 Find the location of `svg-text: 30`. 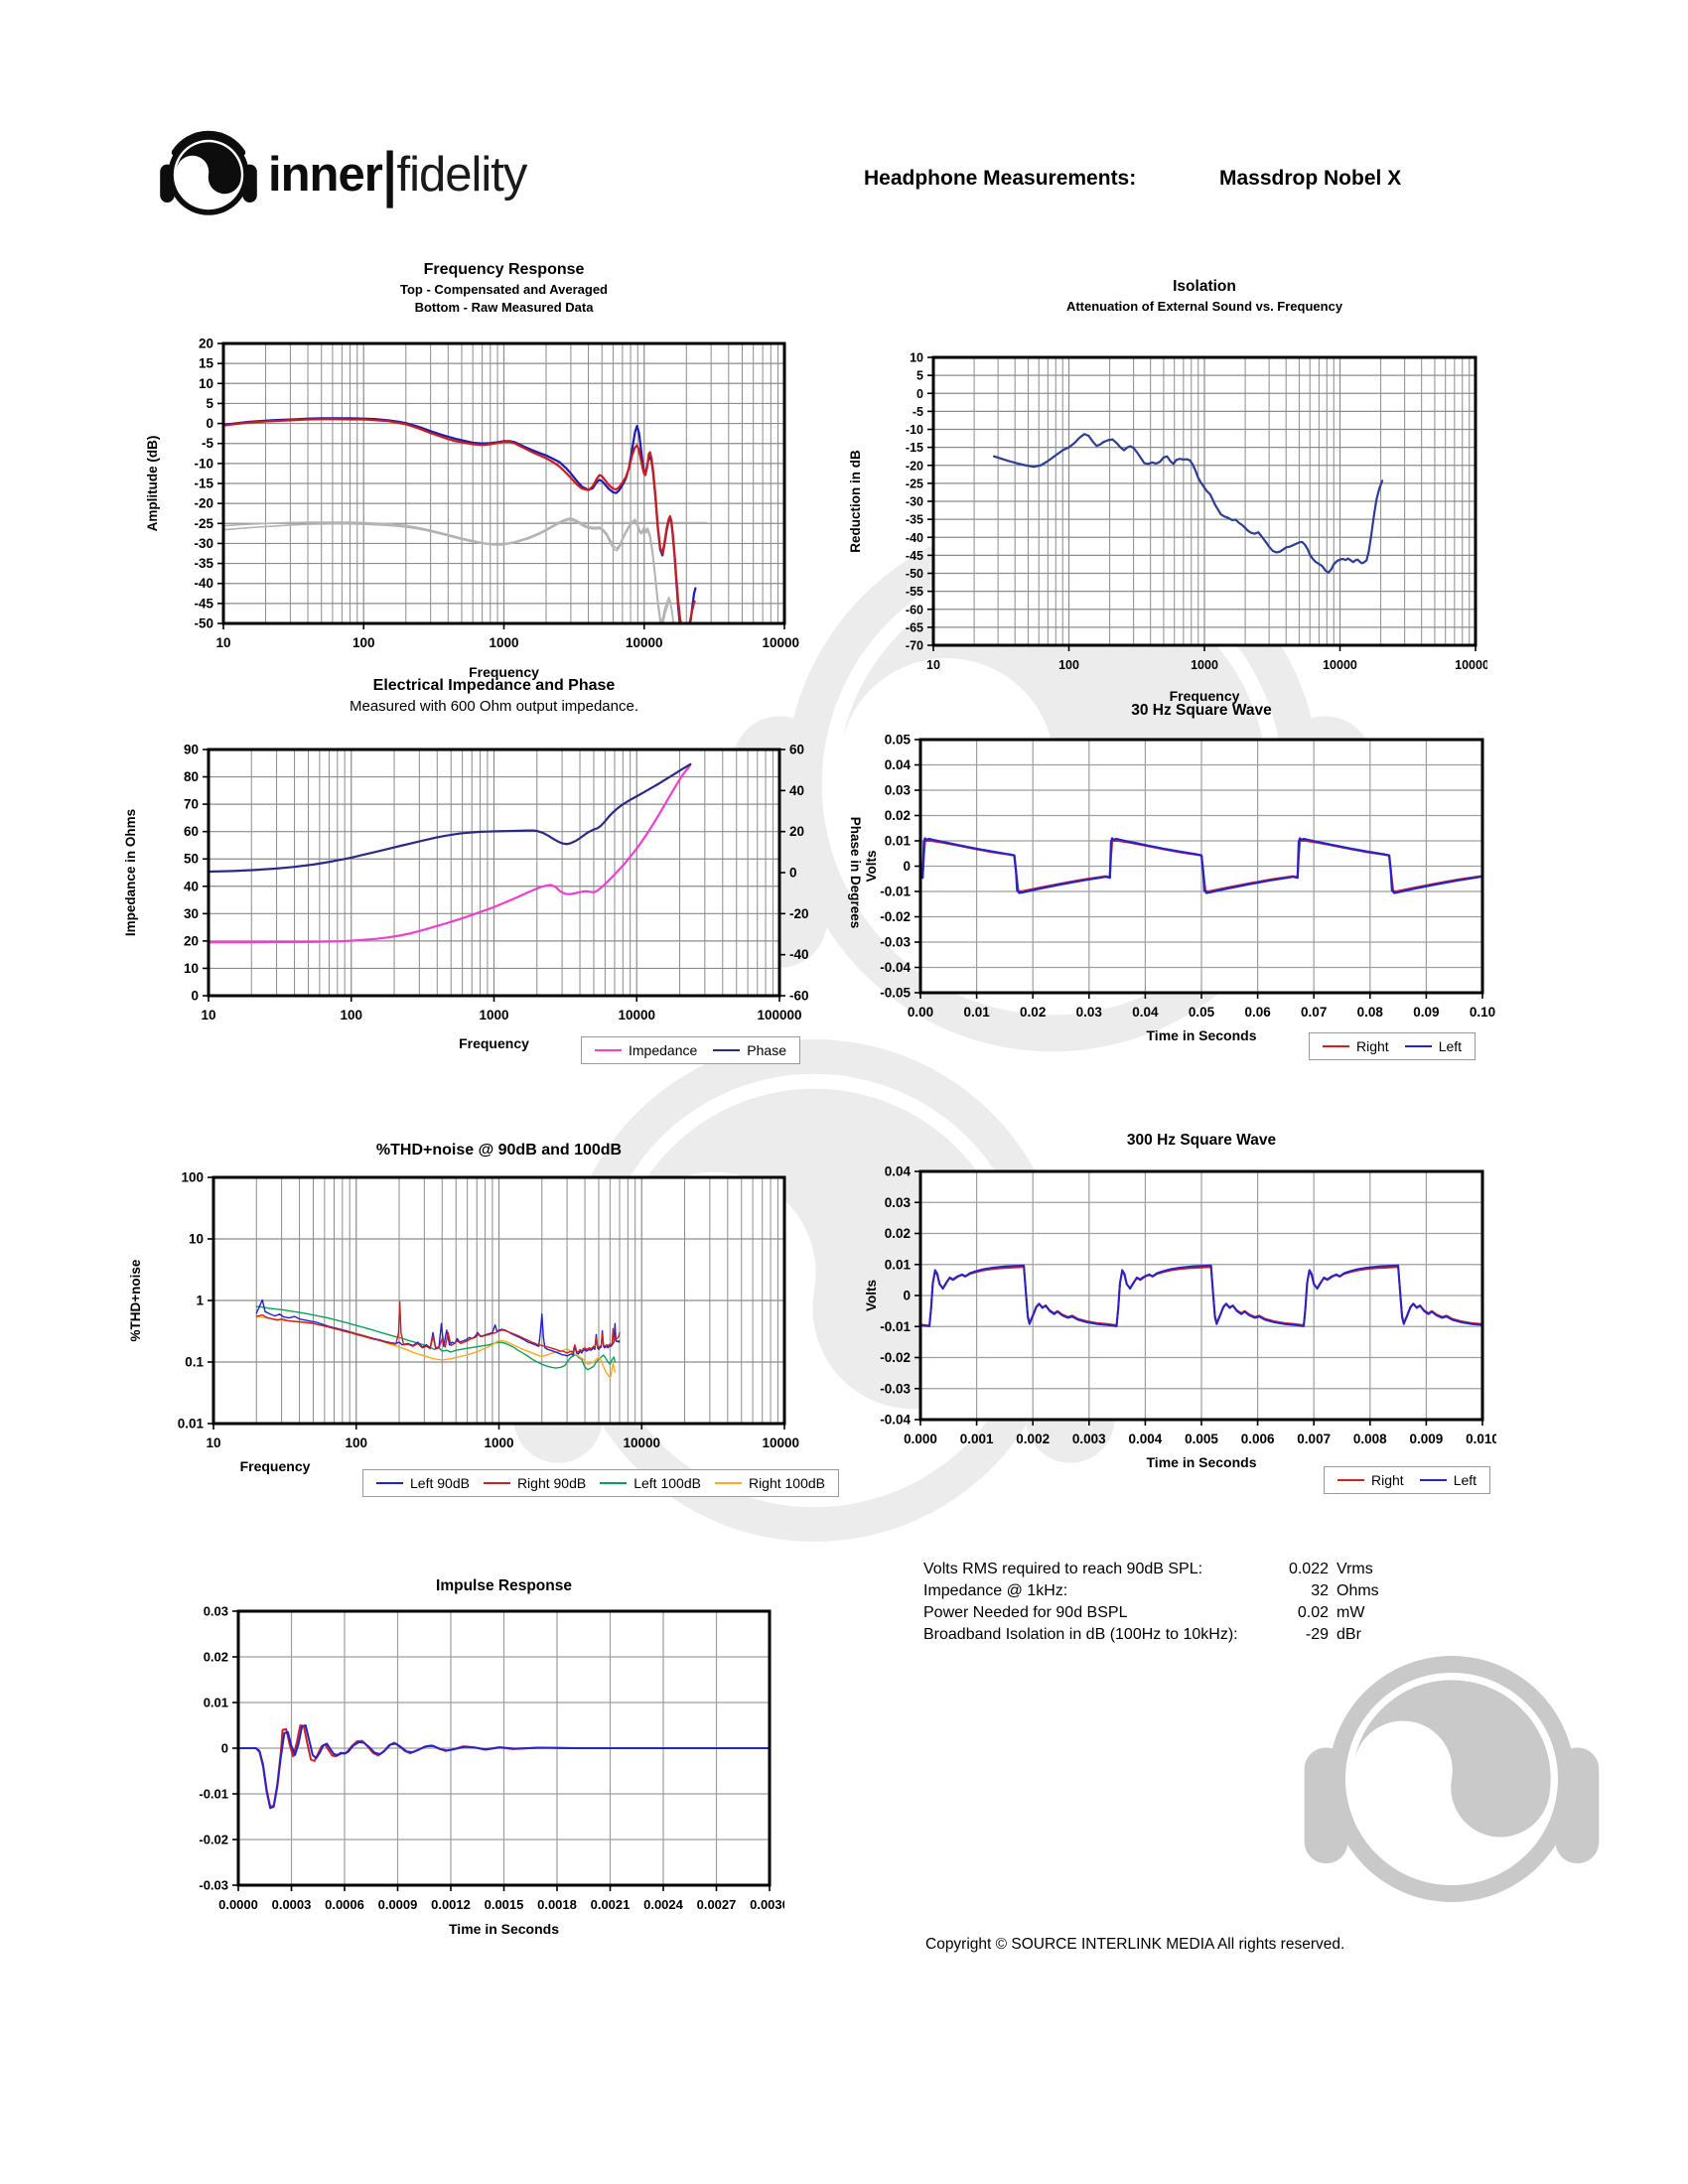

svg-text: 30 is located at coordinates (191, 913).